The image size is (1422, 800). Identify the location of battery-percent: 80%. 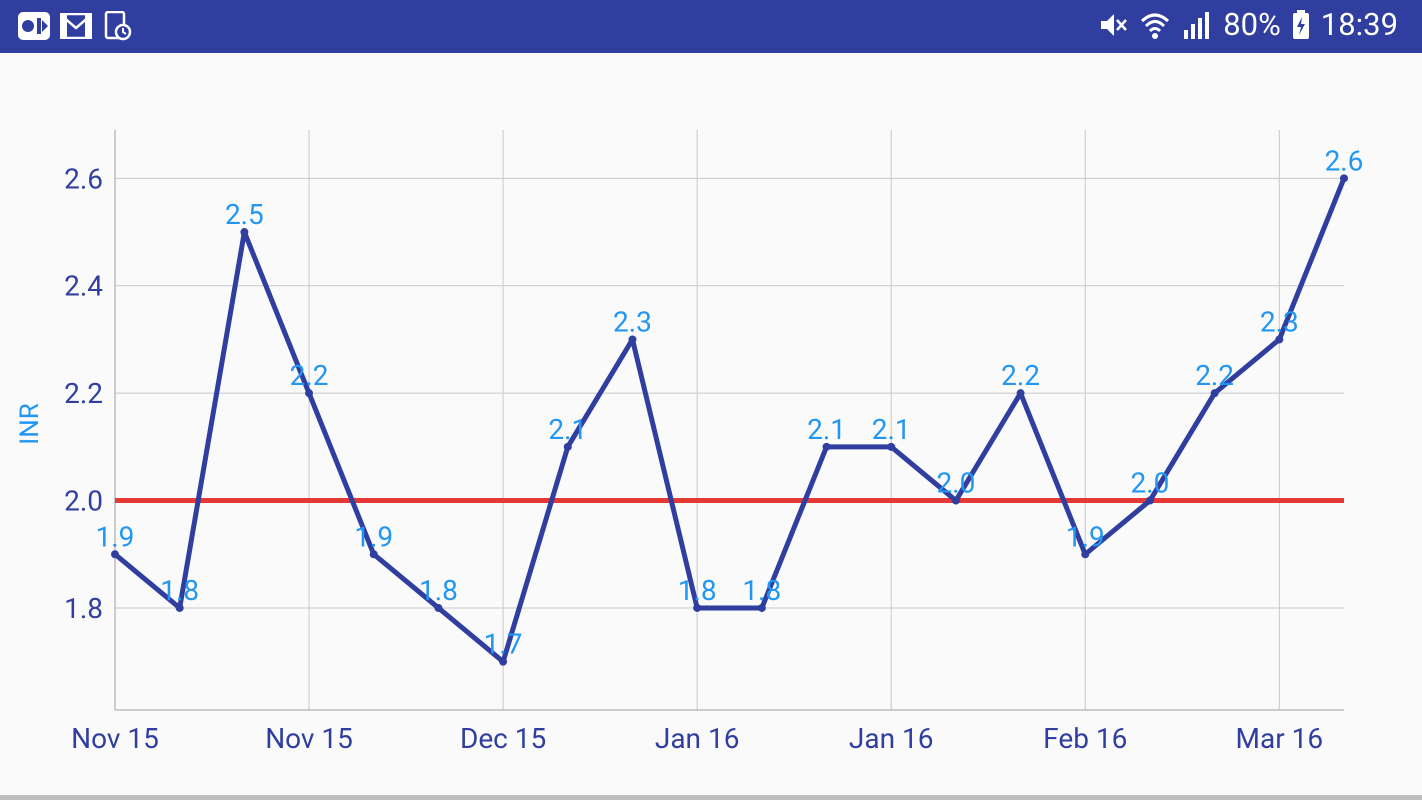
(1252, 24).